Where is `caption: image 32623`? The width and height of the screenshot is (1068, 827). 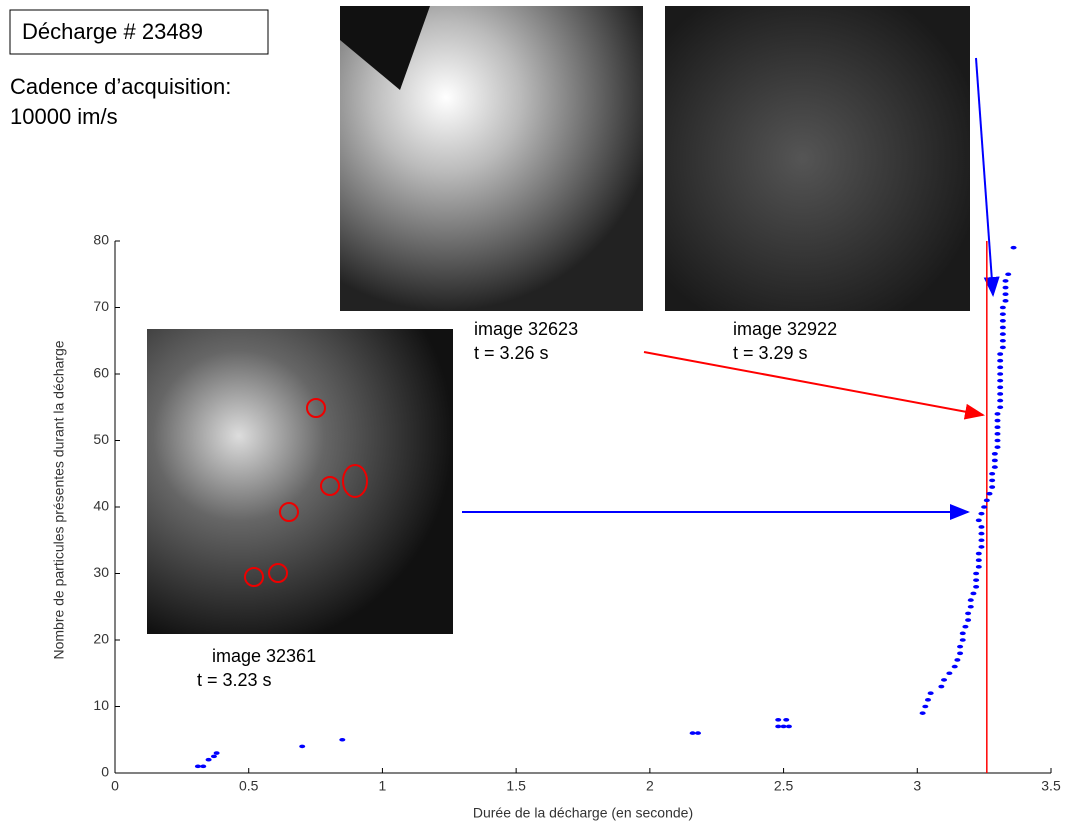 caption: image 32623 is located at coordinates (526, 329).